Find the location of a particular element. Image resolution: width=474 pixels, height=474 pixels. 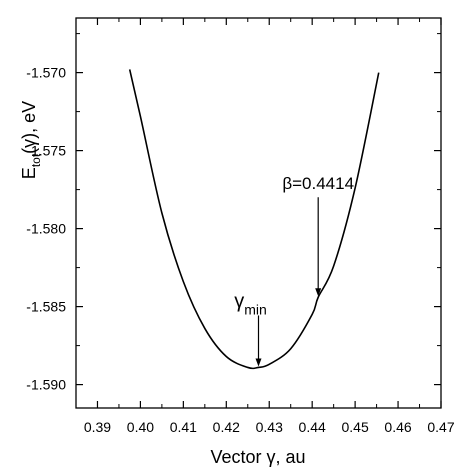

y-tick-label: -1.570 is located at coordinates (46, 73).